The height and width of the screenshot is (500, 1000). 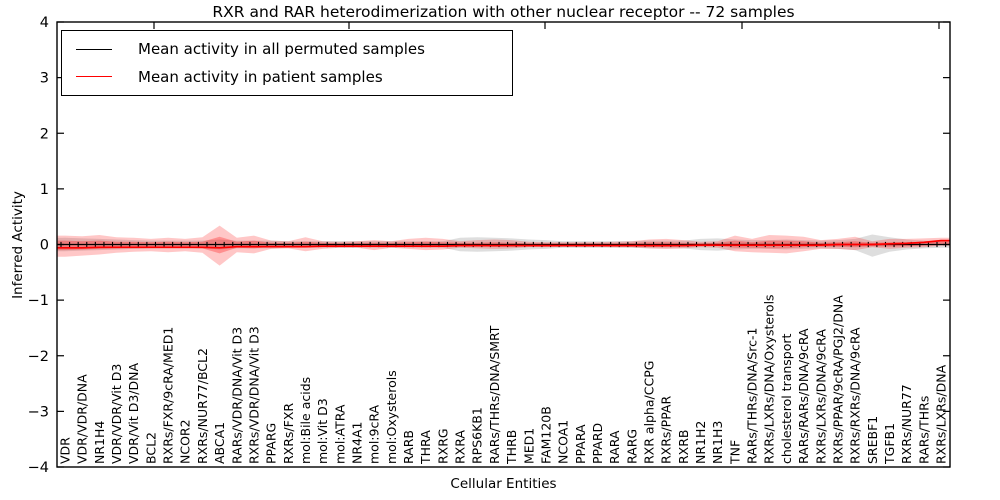 What do you see at coordinates (734, 452) in the screenshot?
I see `x-tick-label: TNF` at bounding box center [734, 452].